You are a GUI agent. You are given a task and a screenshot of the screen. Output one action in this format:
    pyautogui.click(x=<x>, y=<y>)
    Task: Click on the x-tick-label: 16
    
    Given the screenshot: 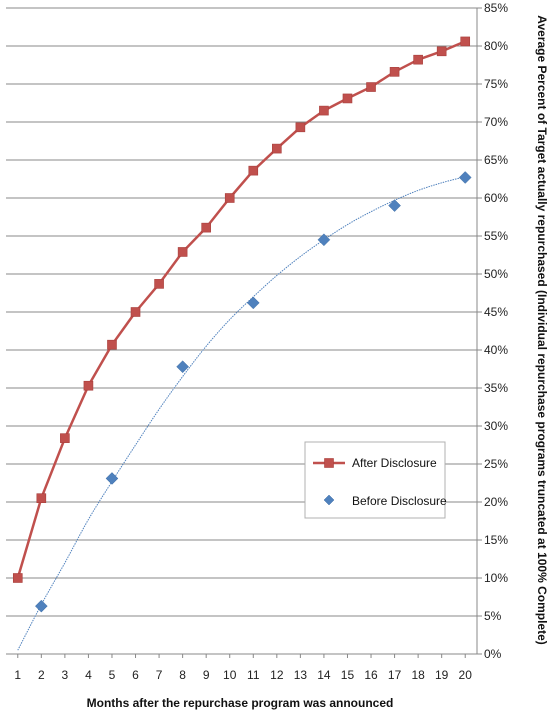 What is the action you would take?
    pyautogui.click(x=371, y=675)
    